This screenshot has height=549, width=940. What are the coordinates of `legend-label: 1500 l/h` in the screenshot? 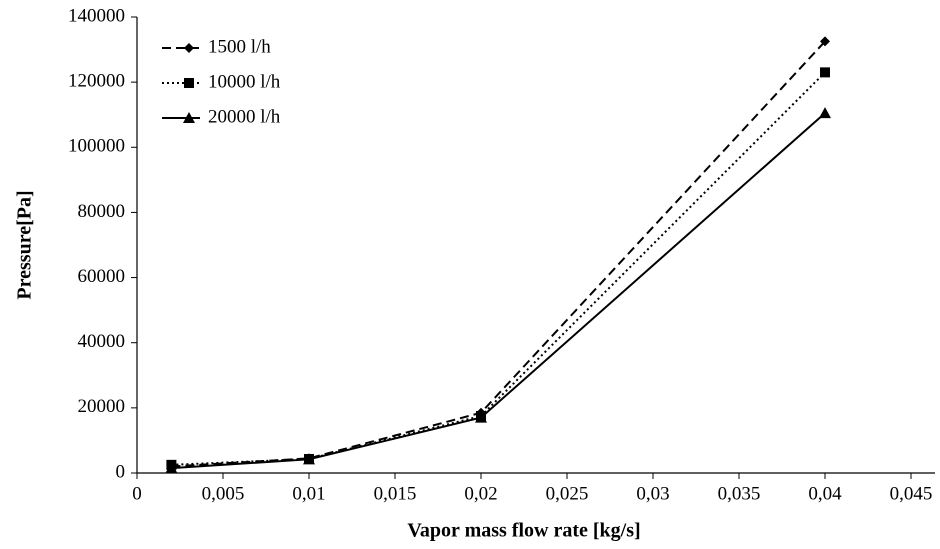 It's located at (239, 46).